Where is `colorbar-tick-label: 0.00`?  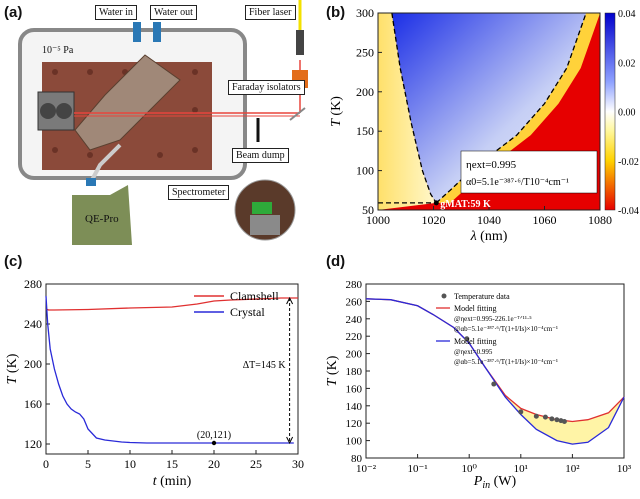 colorbar-tick-label: 0.00 is located at coordinates (627, 113).